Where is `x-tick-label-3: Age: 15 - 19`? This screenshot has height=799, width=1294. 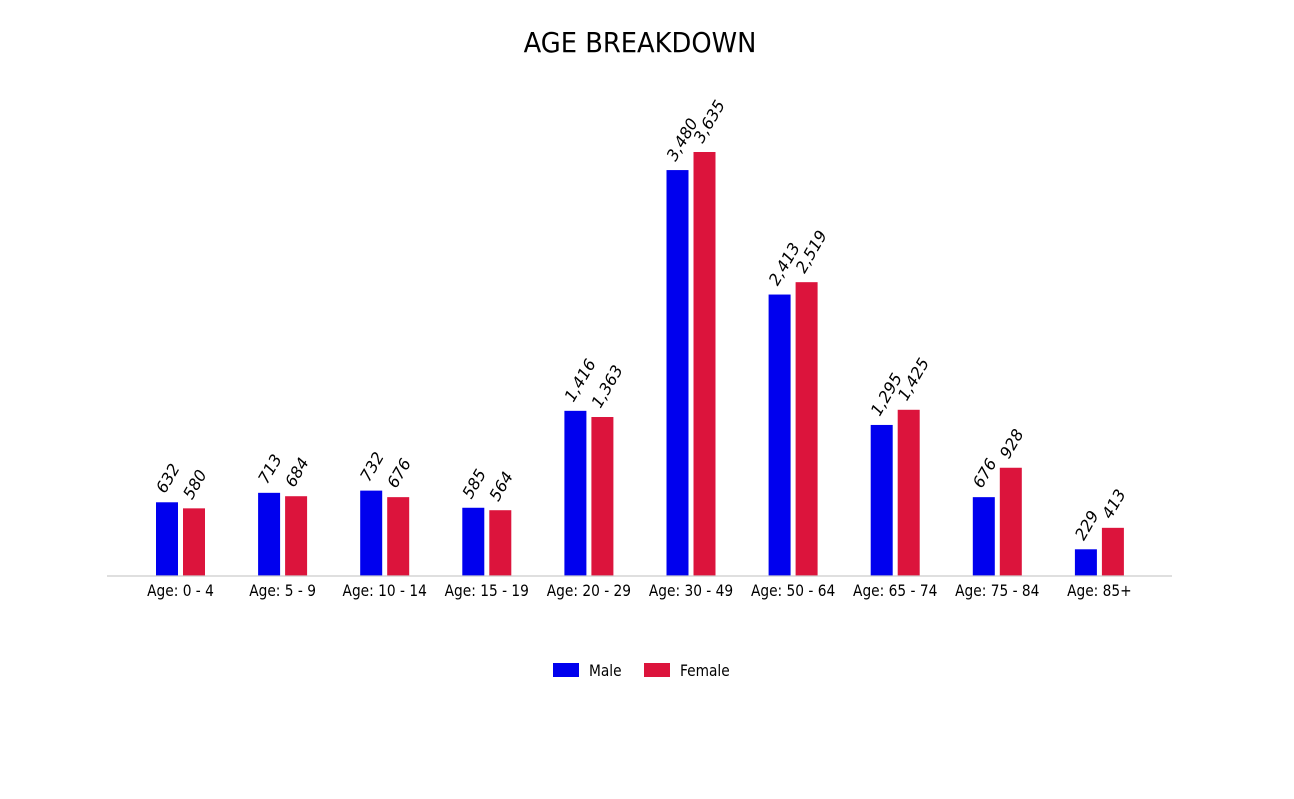 x-tick-label-3: Age: 15 - 19 is located at coordinates (487, 590).